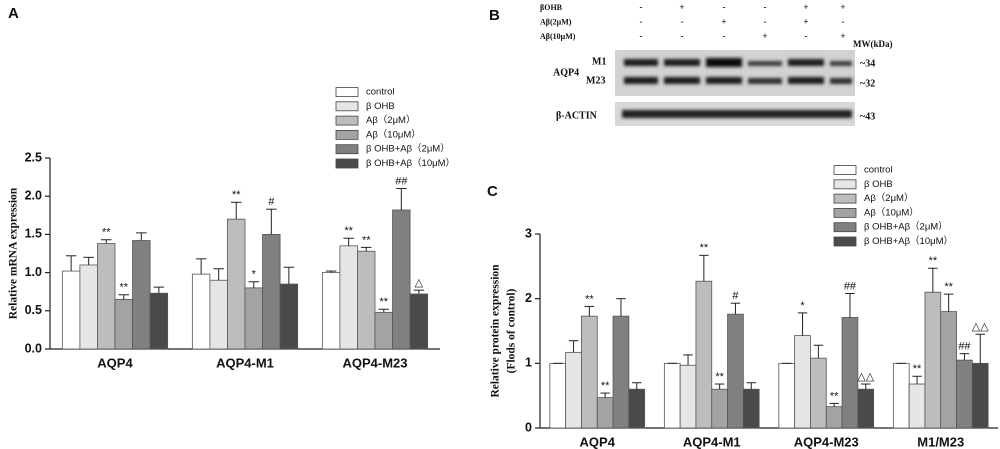  I want to click on mw-value: ~34, so click(867, 63).